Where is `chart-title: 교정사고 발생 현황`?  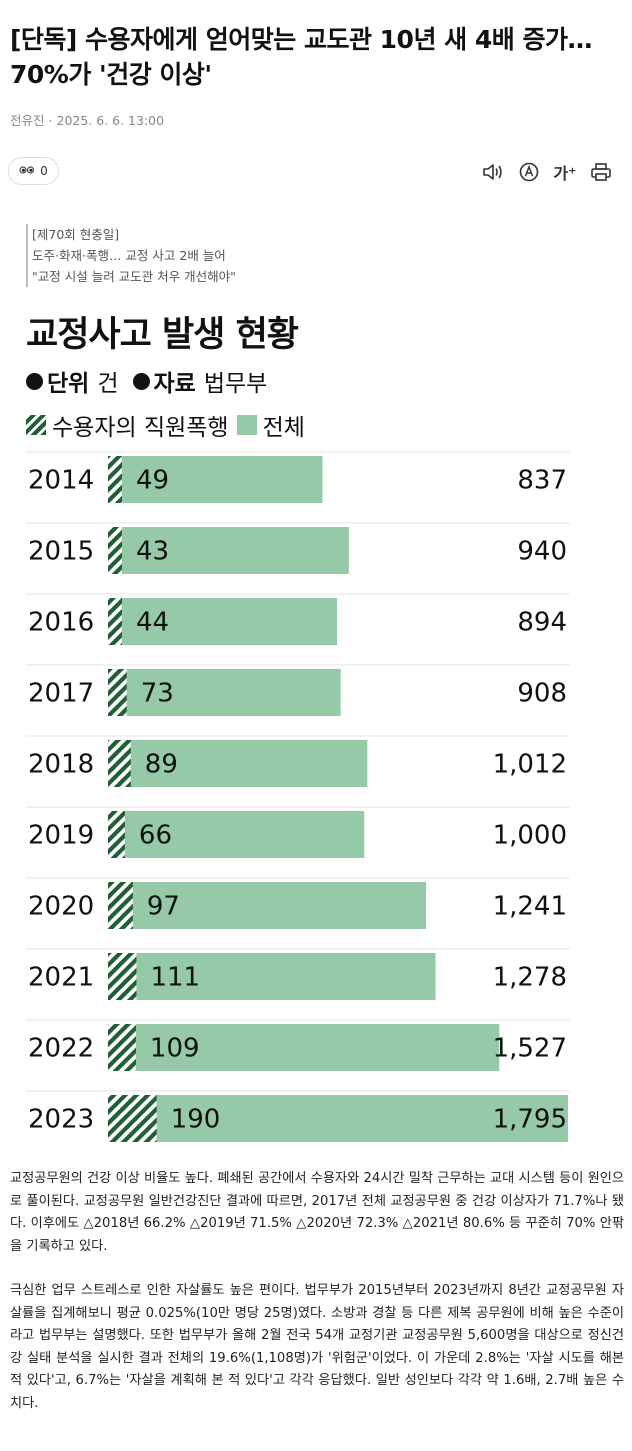 chart-title: 교정사고 발생 현황 is located at coordinates (162, 335).